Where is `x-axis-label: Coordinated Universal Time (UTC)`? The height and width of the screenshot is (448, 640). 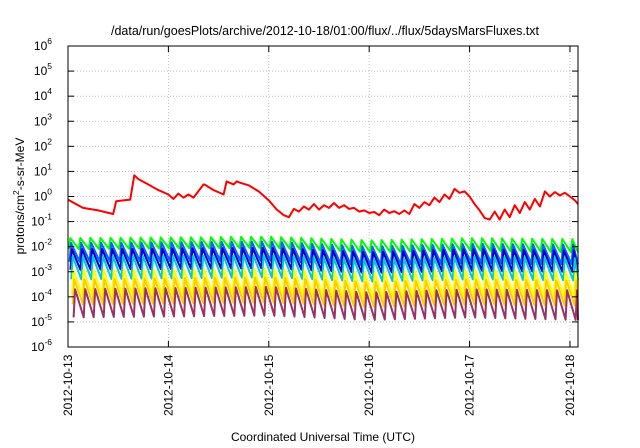 x-axis-label: Coordinated Universal Time (UTC) is located at coordinates (323, 437).